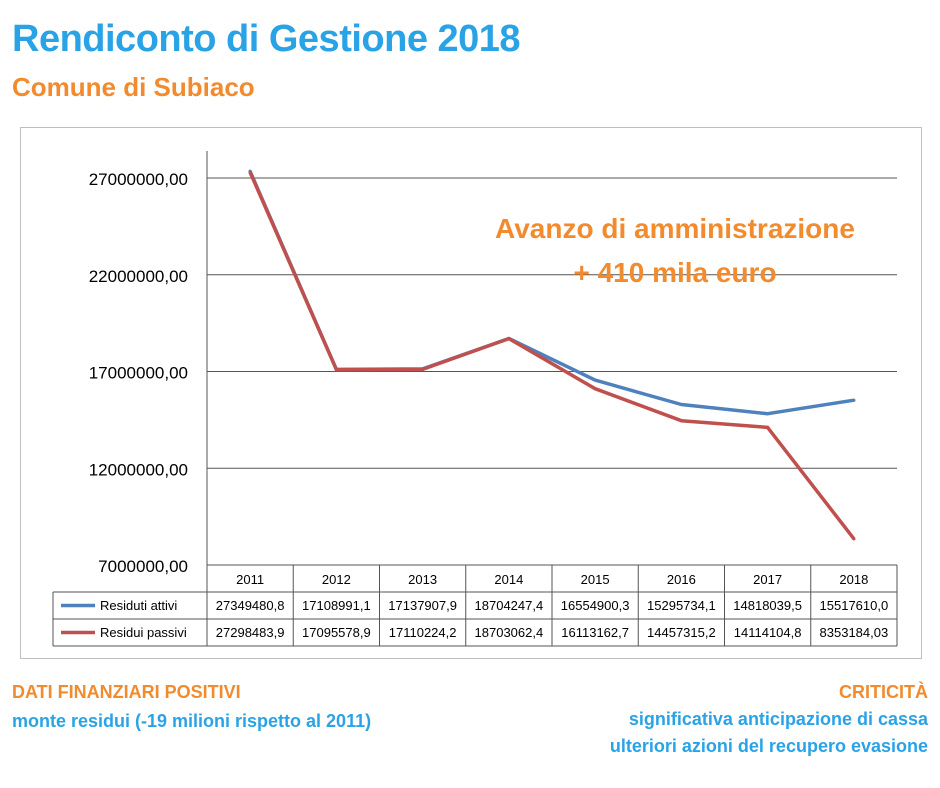 The width and height of the screenshot is (940, 788). What do you see at coordinates (143, 566) in the screenshot?
I see `y-tick-label: 7000000,00` at bounding box center [143, 566].